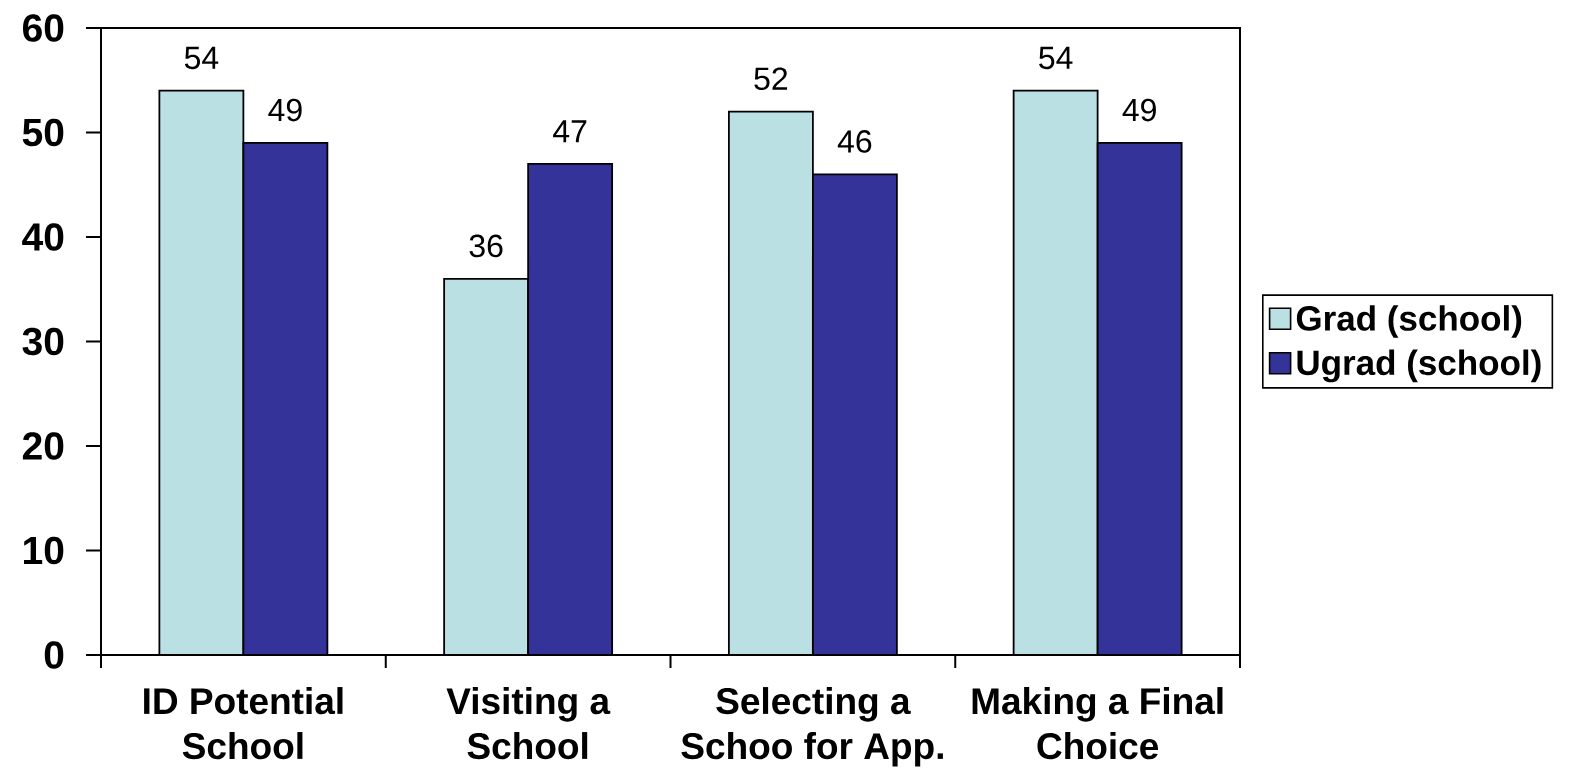 The image size is (1572, 772). I want to click on y-tick-label: 0, so click(54, 655).